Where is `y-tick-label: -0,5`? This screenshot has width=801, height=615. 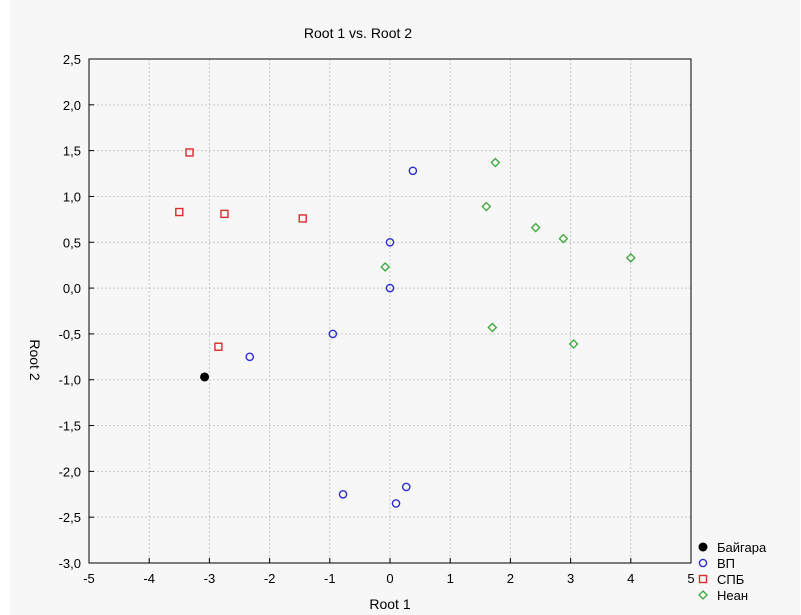 y-tick-label: -0,5 is located at coordinates (70, 334).